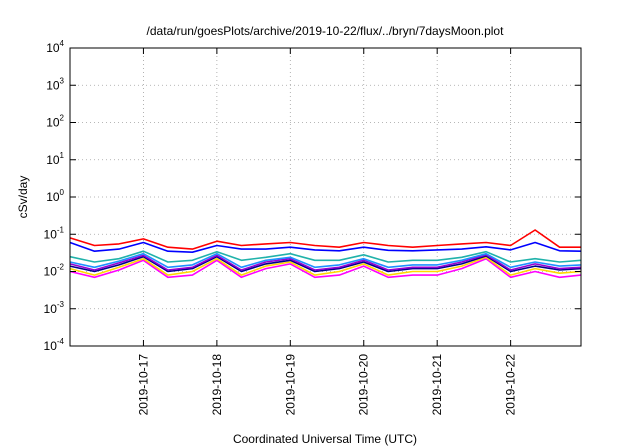 Image resolution: width=640 pixels, height=448 pixels. What do you see at coordinates (290, 385) in the screenshot?
I see `x-tick-label: 2019-10-19` at bounding box center [290, 385].